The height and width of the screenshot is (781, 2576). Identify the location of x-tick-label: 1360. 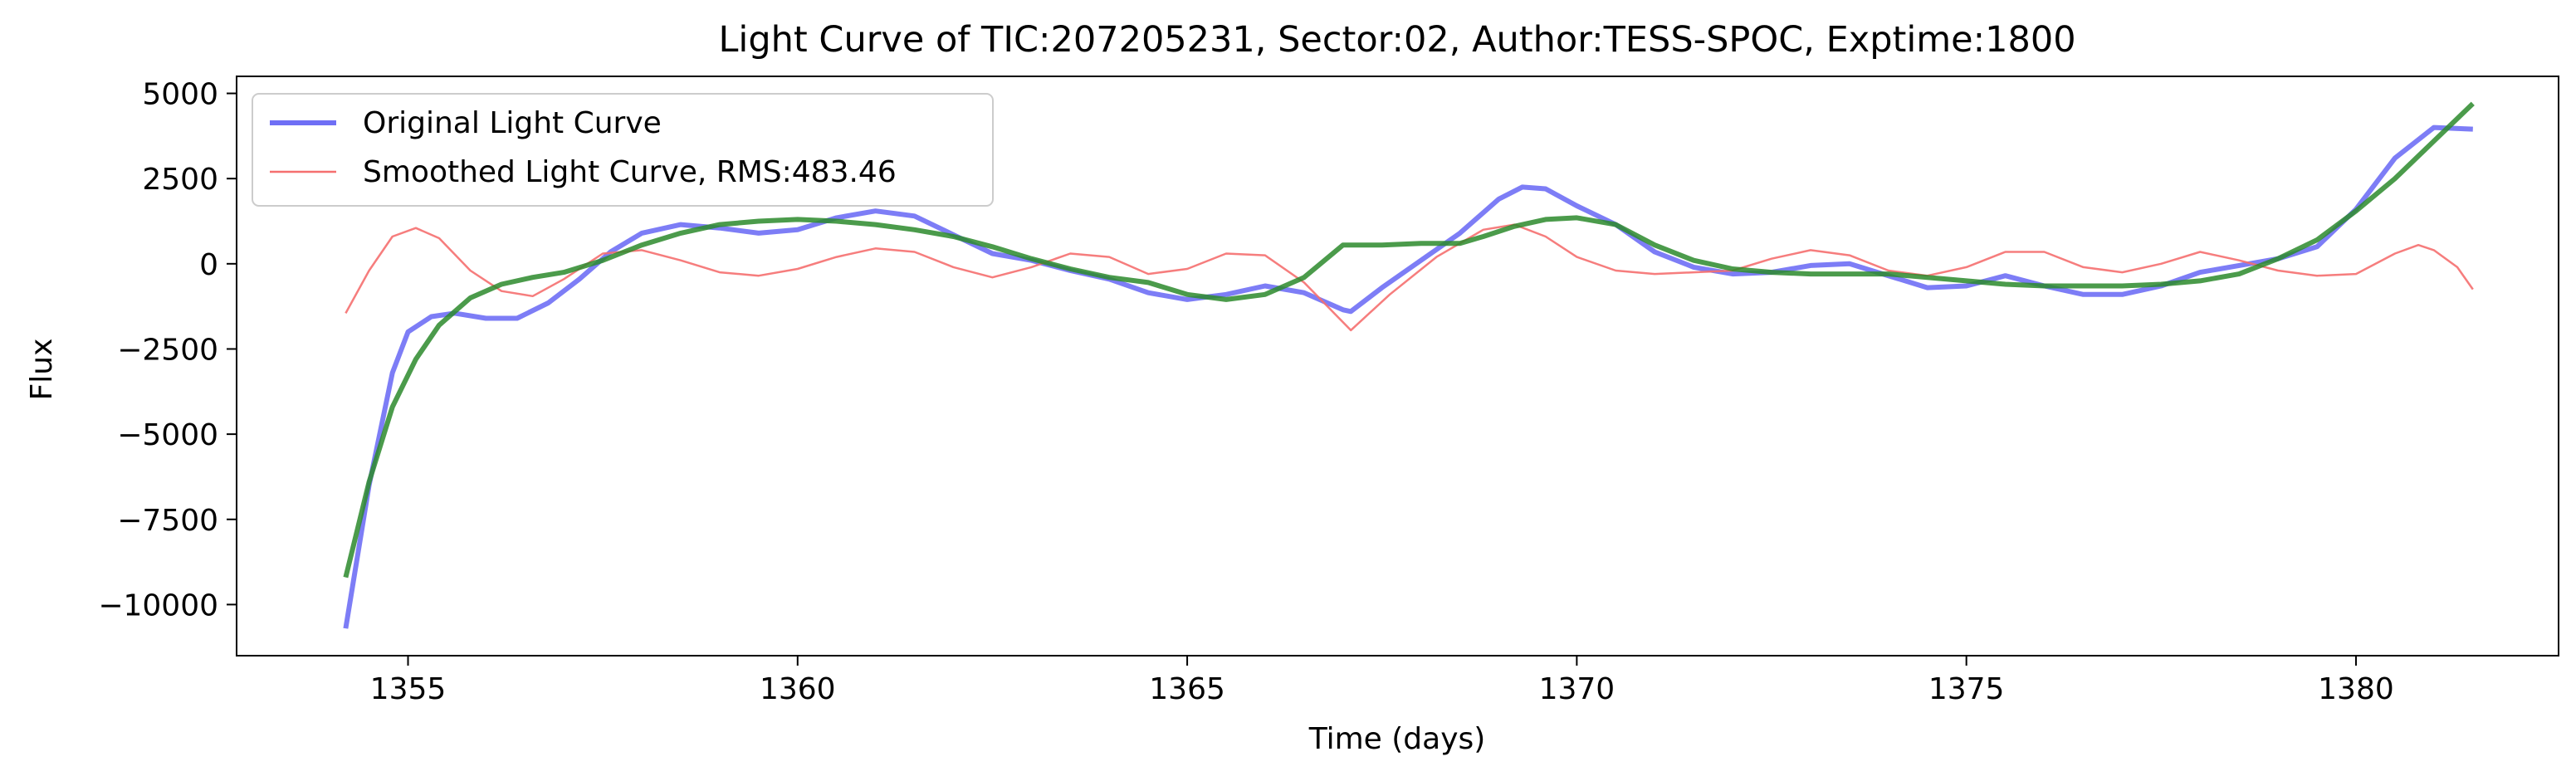
(798, 689).